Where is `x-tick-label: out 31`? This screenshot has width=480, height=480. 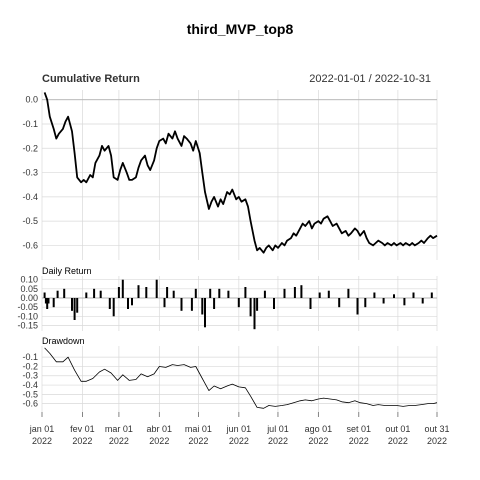 x-tick-label: out 31 is located at coordinates (436, 429).